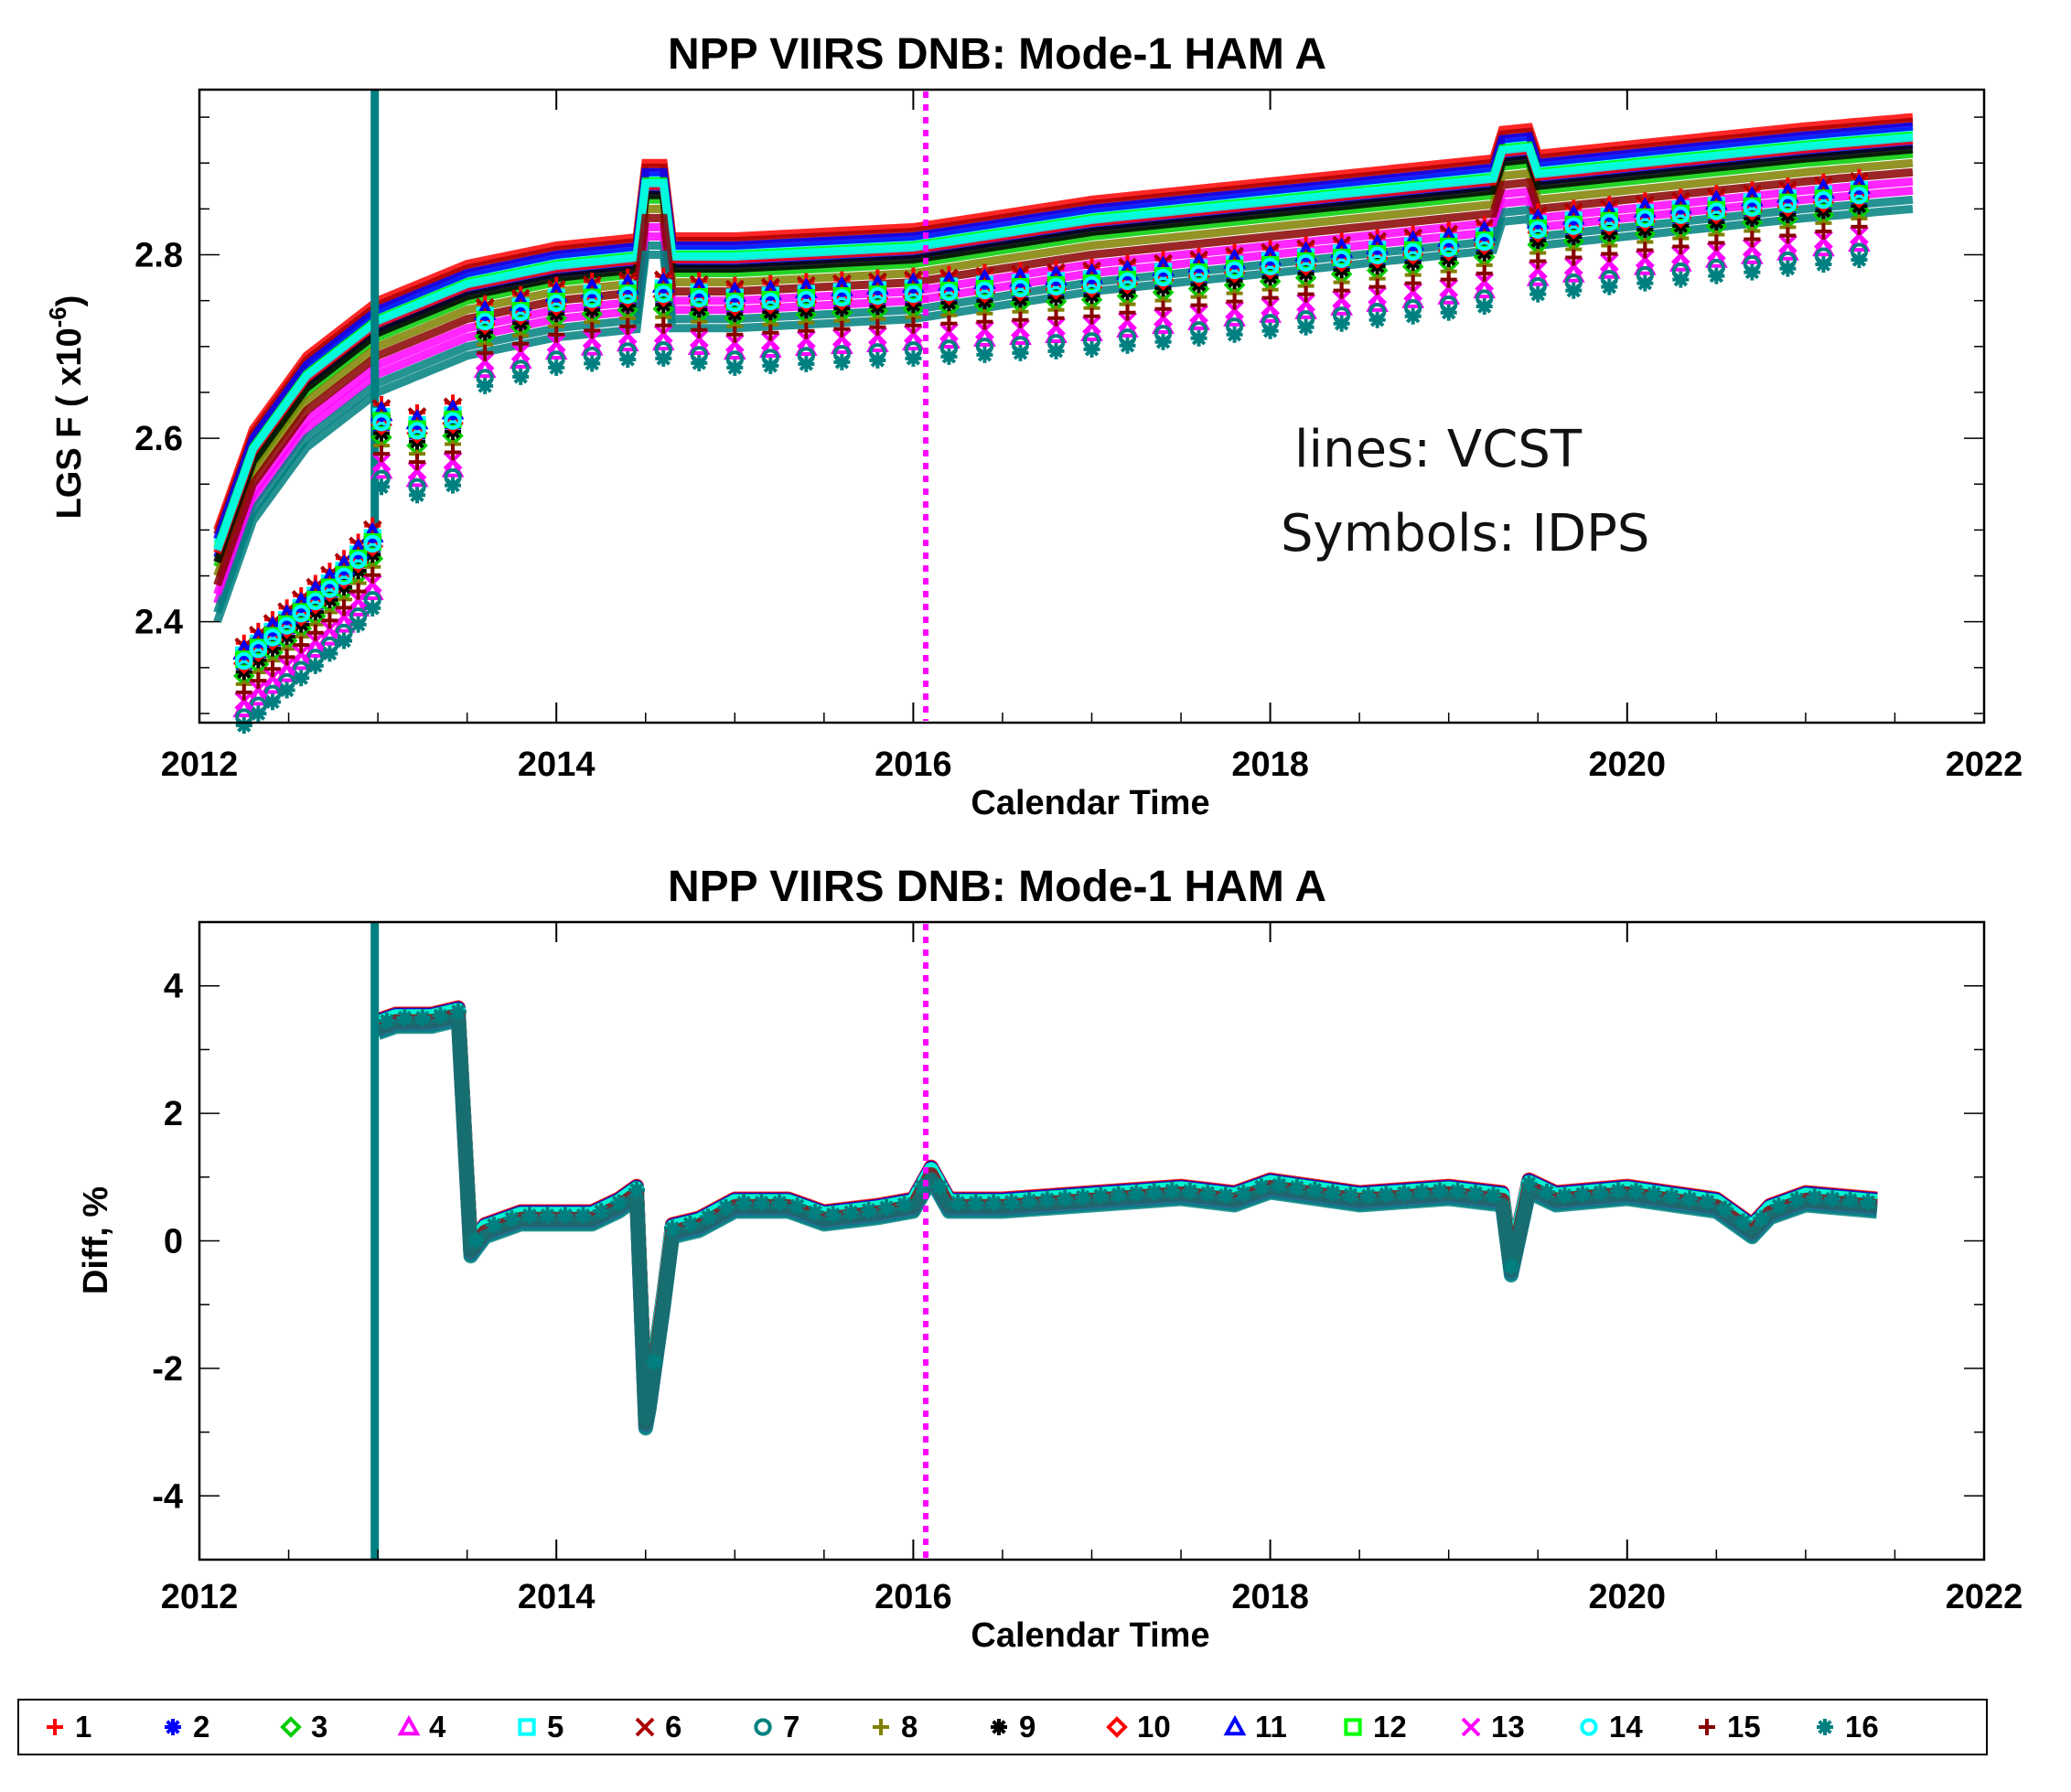 Image resolution: width=2071 pixels, height=1792 pixels. Describe the element at coordinates (913, 765) in the screenshot. I see `top-x-tick-label-2: 2016` at that location.